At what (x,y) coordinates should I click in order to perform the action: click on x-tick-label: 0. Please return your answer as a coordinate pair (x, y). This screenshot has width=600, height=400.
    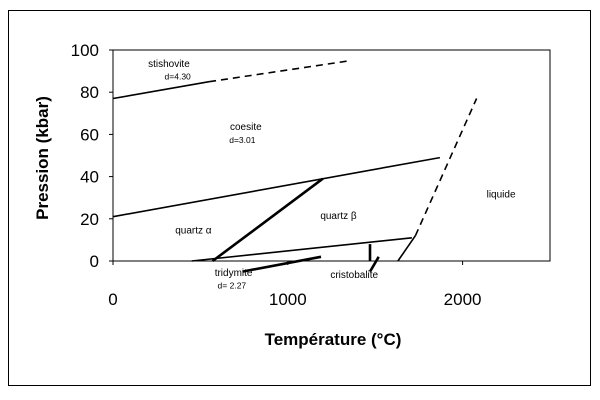
    Looking at the image, I should click on (112, 299).